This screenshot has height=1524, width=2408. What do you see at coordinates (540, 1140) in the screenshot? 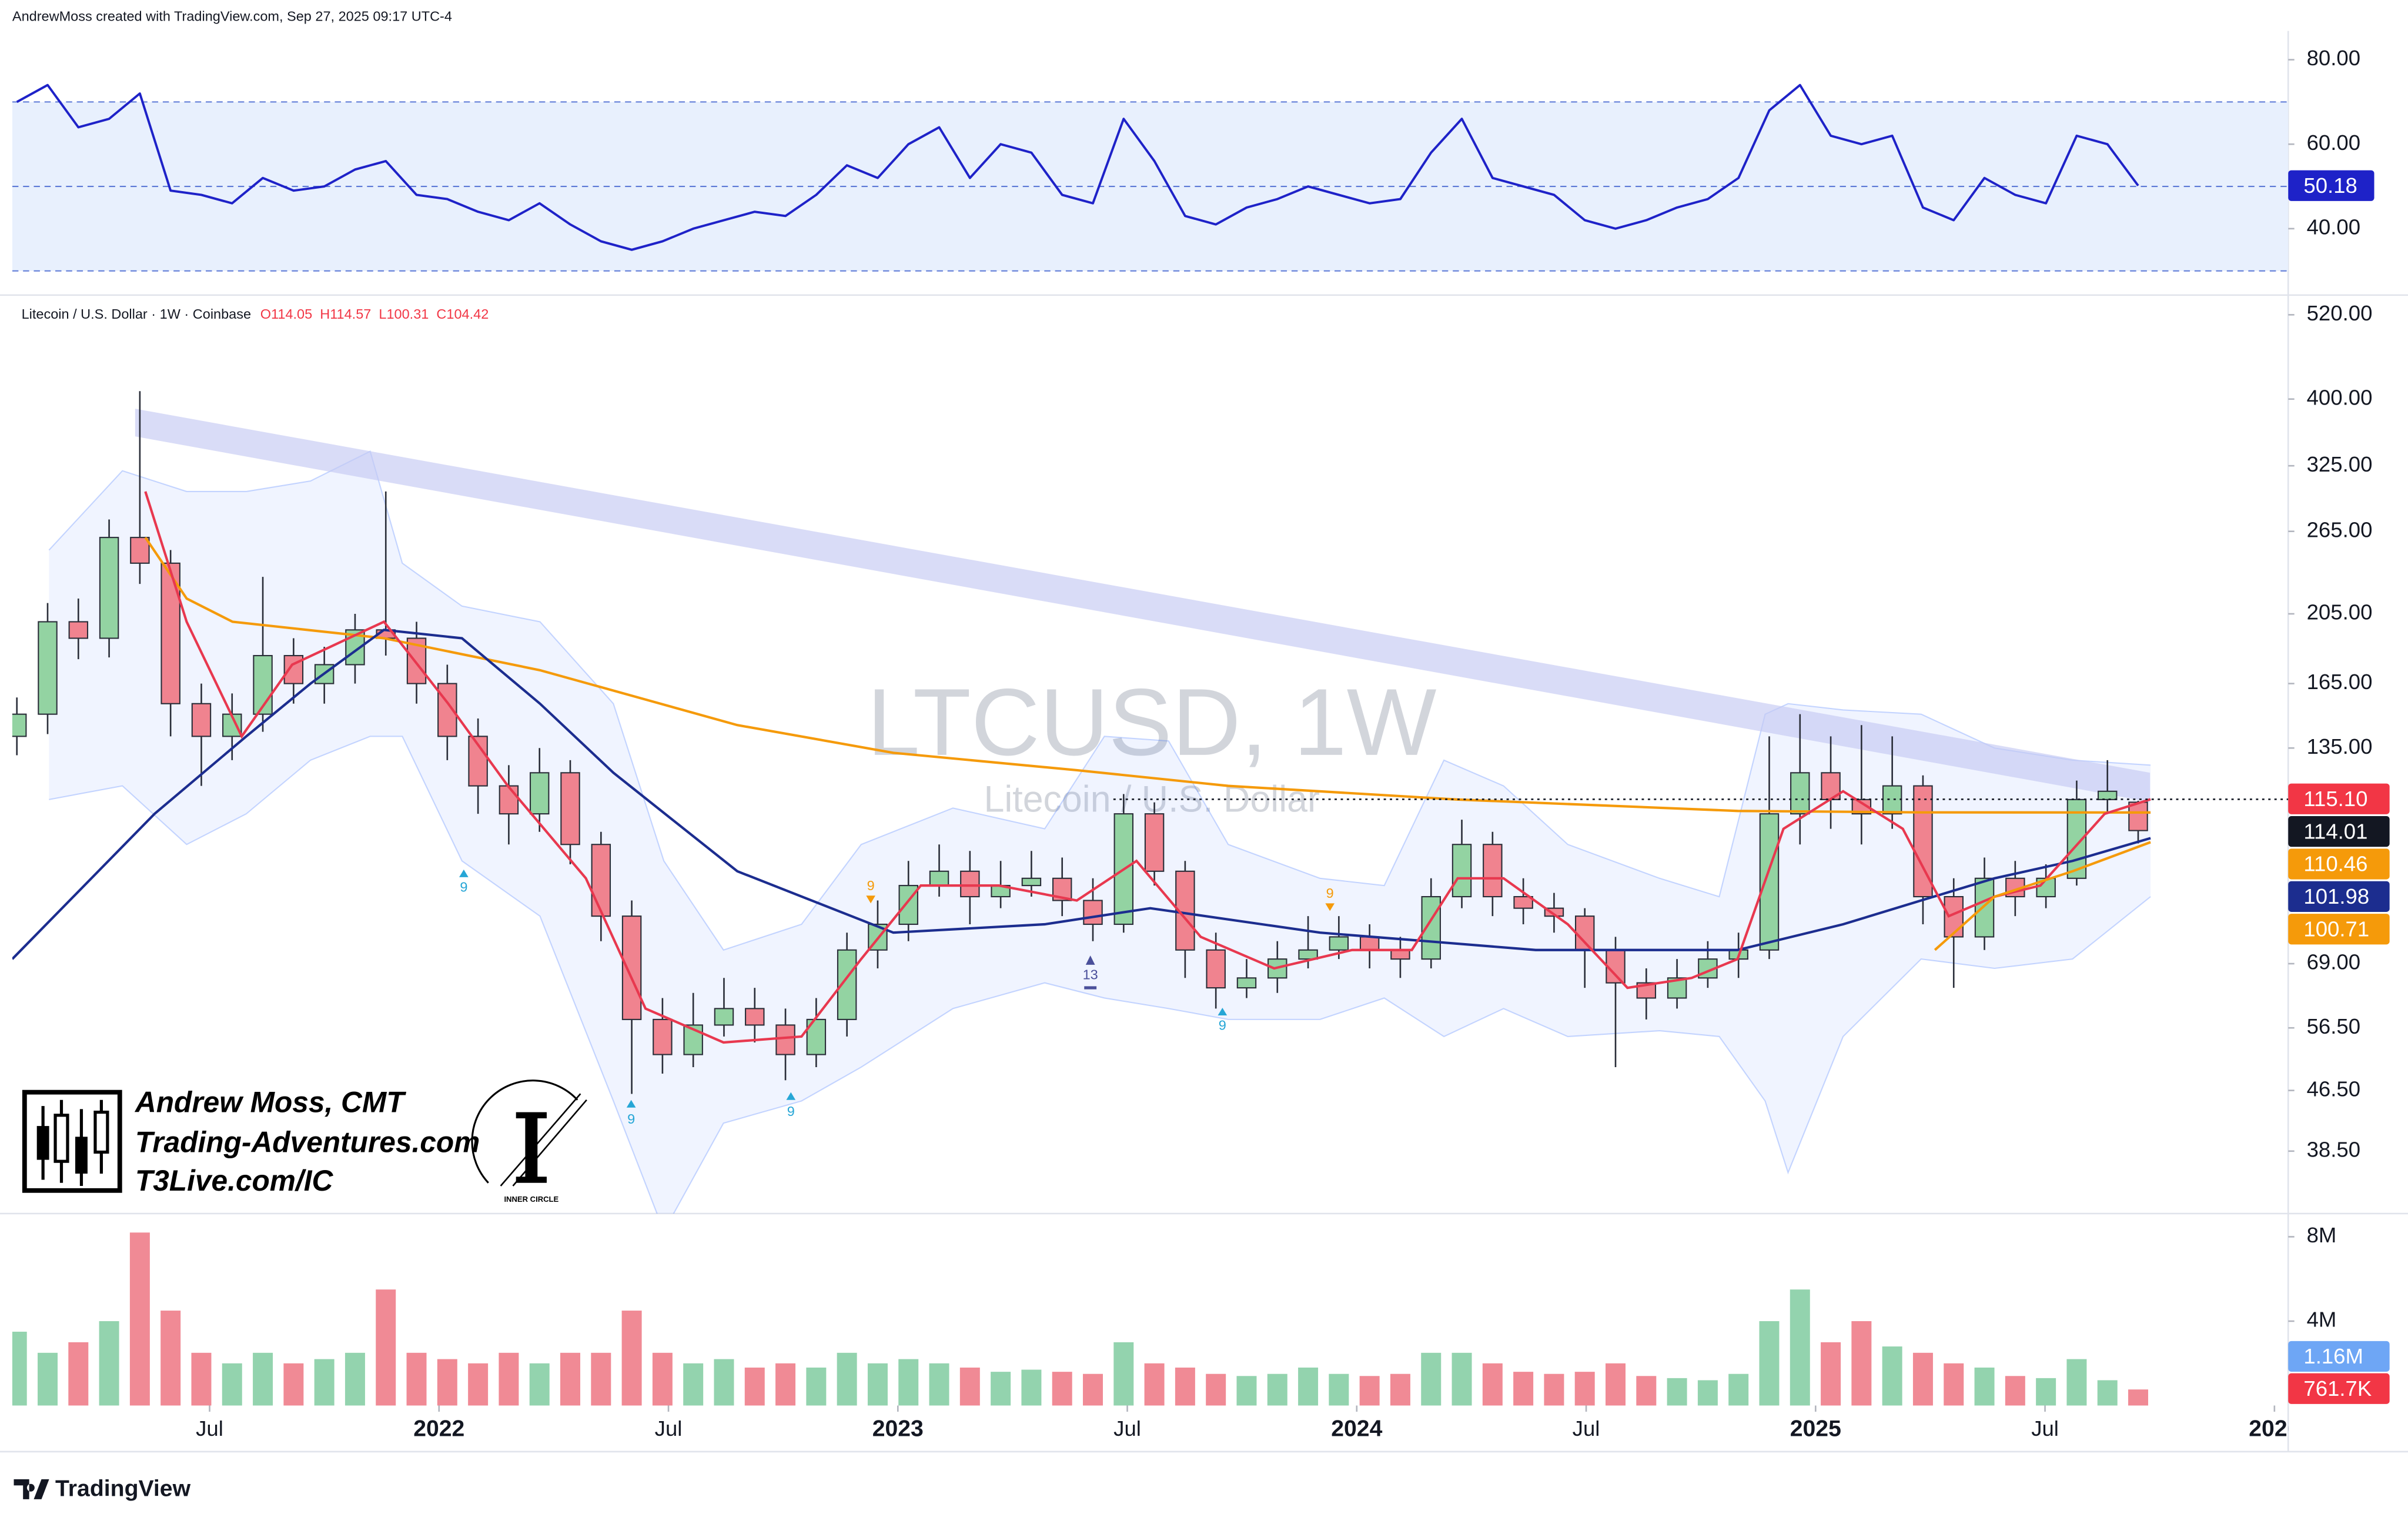
I see `badge-line` at bounding box center [540, 1140].